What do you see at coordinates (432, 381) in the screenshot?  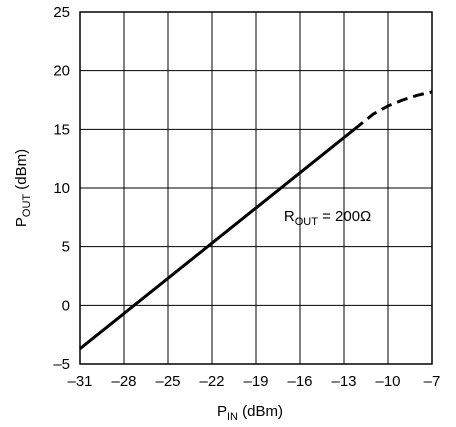 I see `x-tick-label: –7` at bounding box center [432, 381].